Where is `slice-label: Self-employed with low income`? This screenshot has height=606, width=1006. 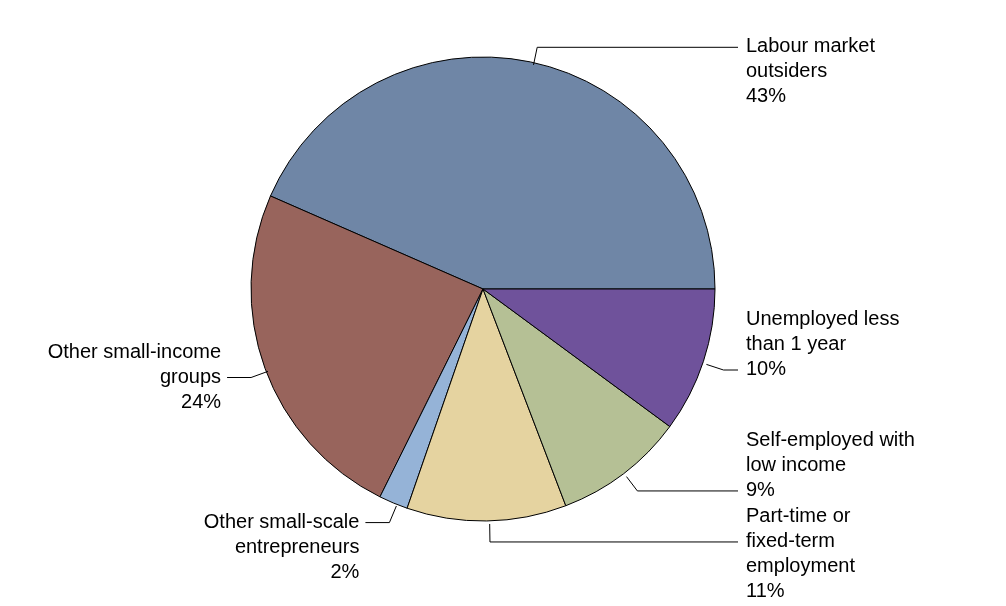
slice-label: Self-employed with low income is located at coordinates (830, 452).